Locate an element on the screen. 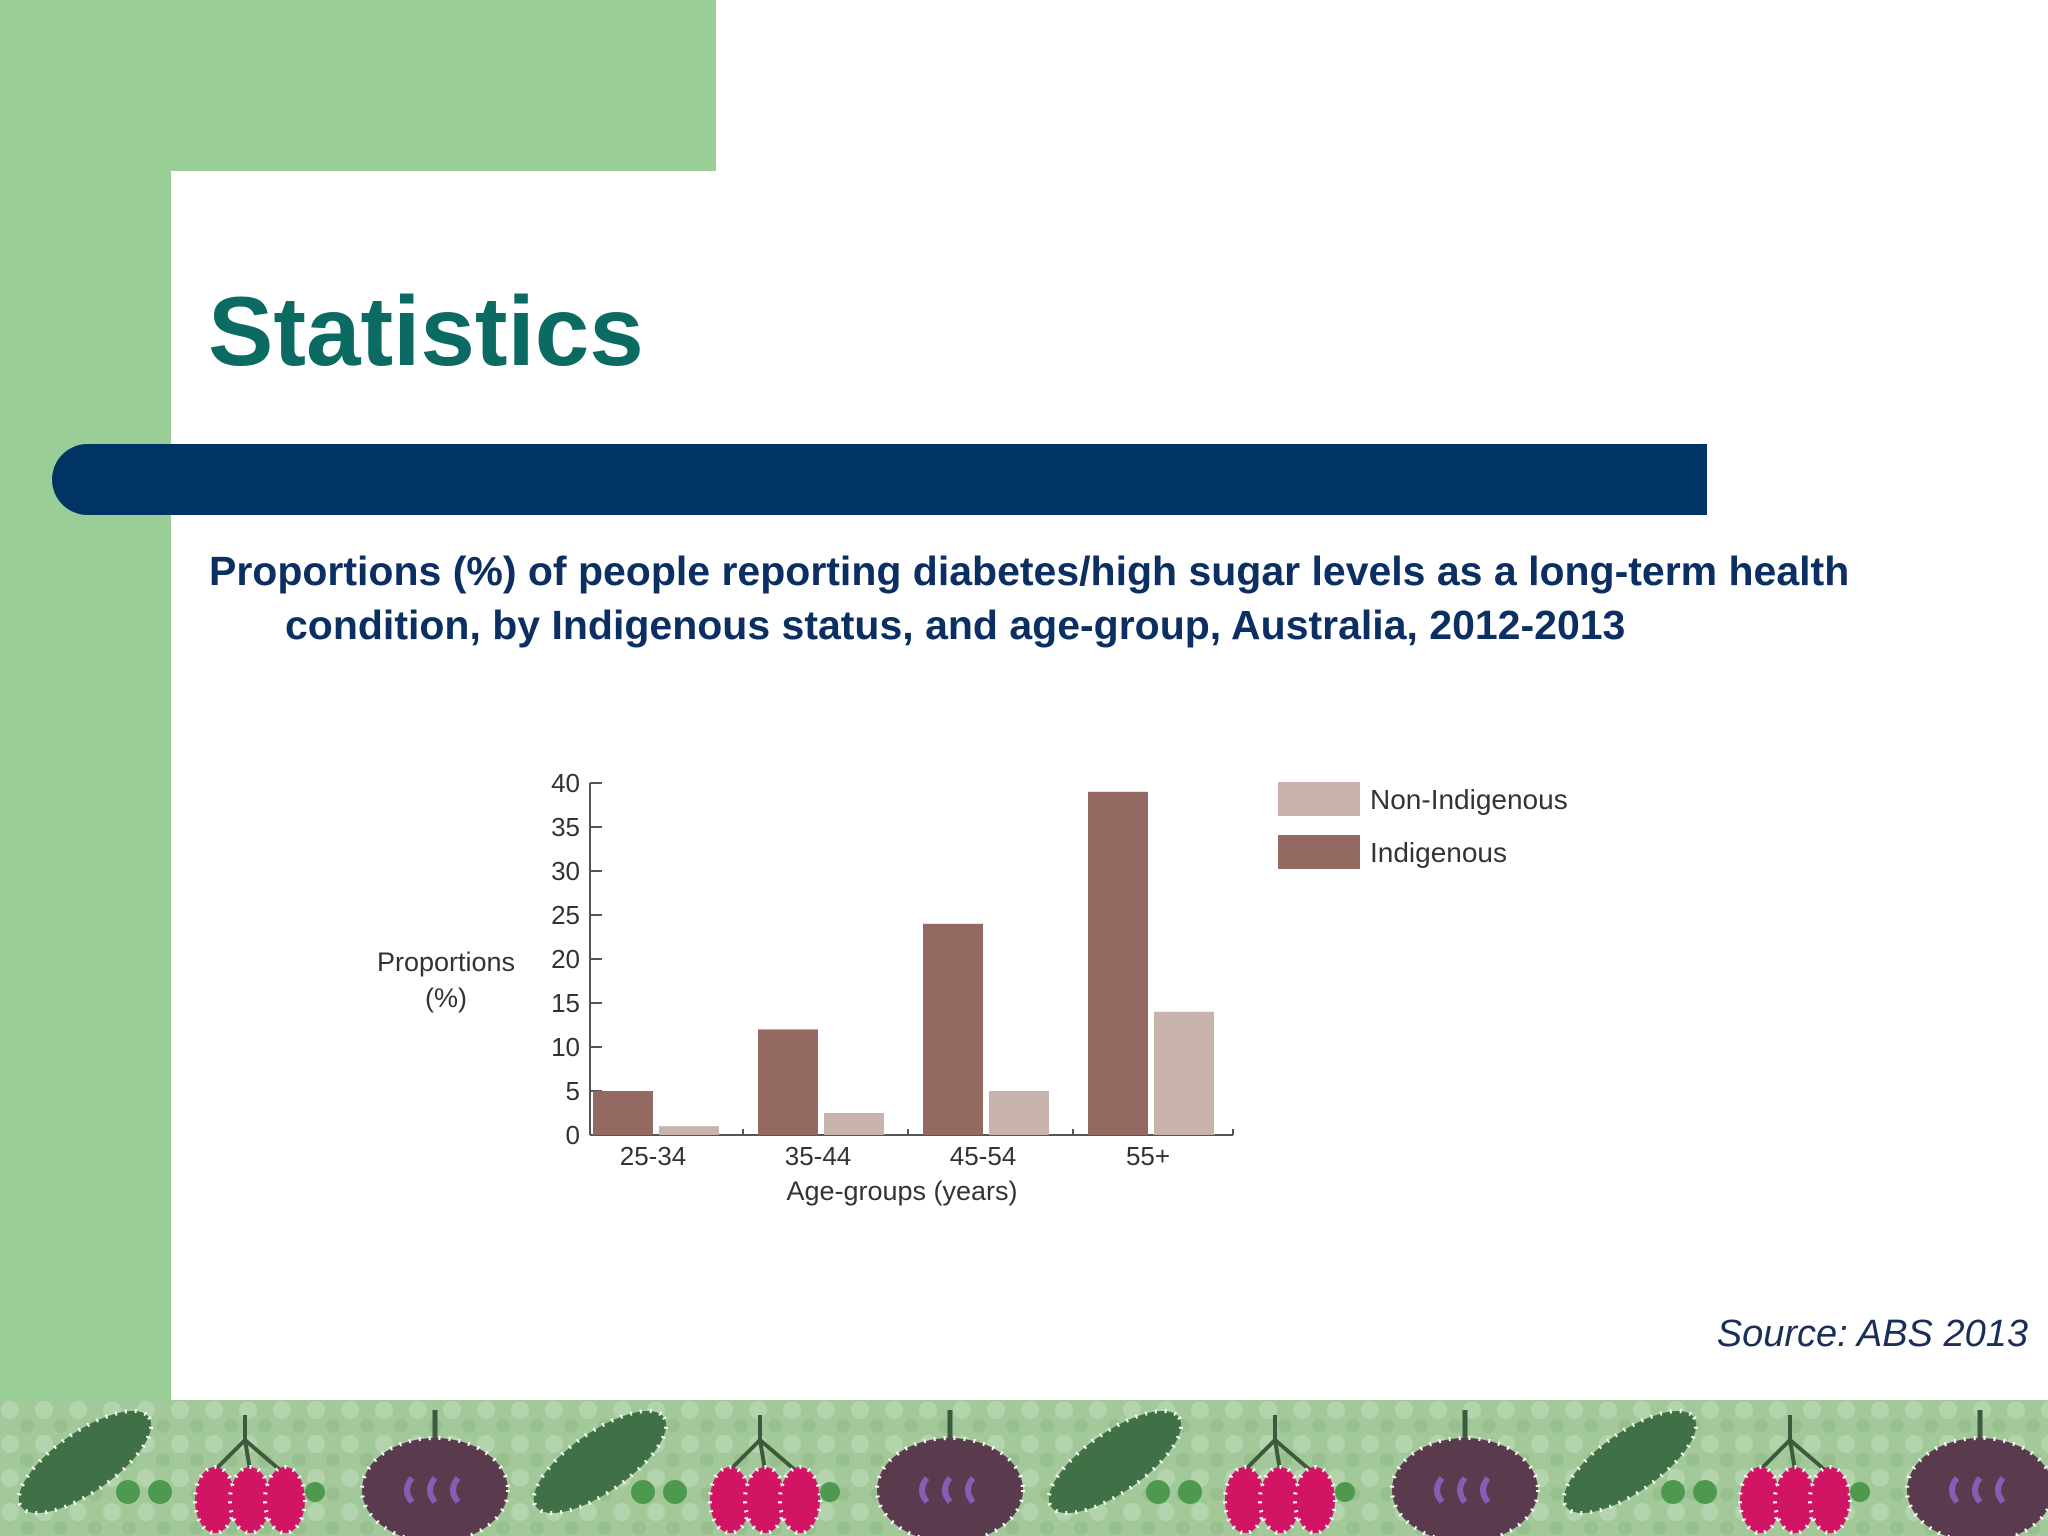  x-tick-label: 55+ is located at coordinates (1148, 1156).